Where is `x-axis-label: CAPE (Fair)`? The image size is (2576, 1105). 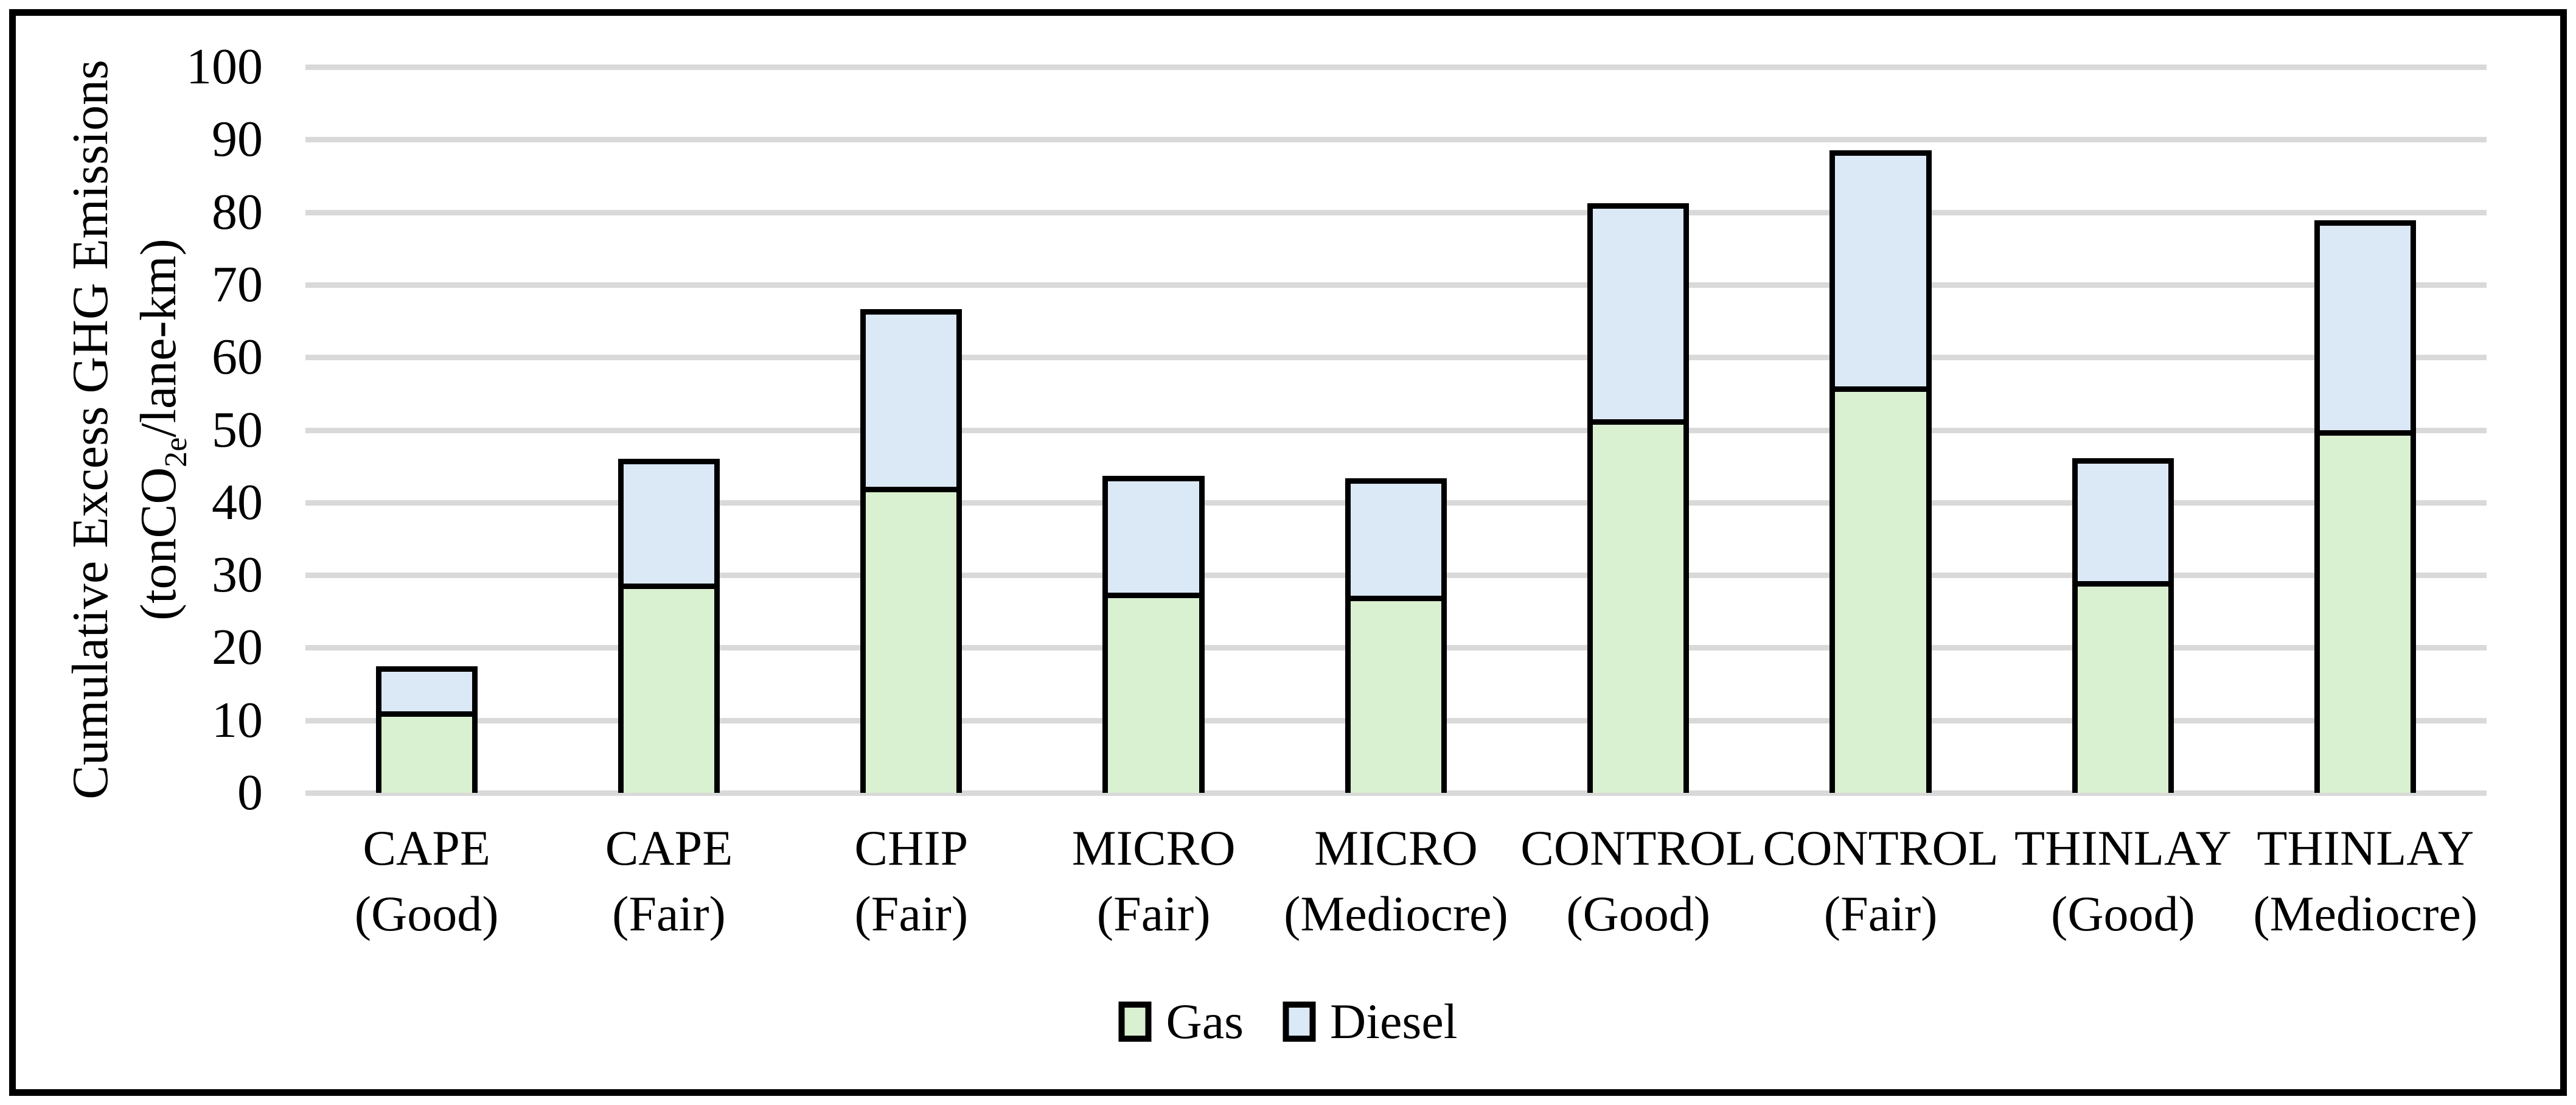 x-axis-label: CAPE (Fair) is located at coordinates (669, 881).